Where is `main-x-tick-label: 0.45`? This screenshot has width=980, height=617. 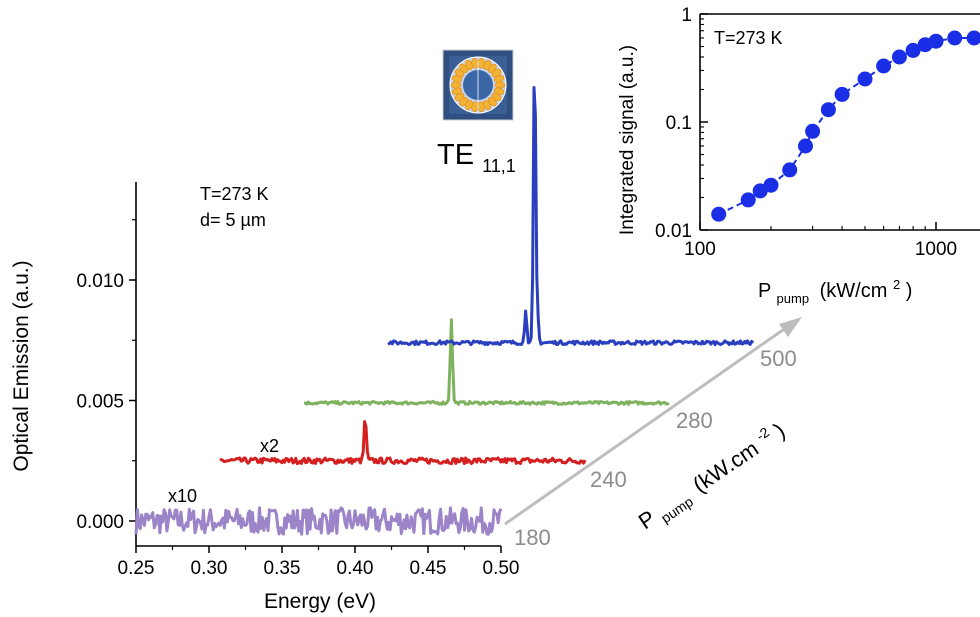
main-x-tick-label: 0.45 is located at coordinates (428, 568).